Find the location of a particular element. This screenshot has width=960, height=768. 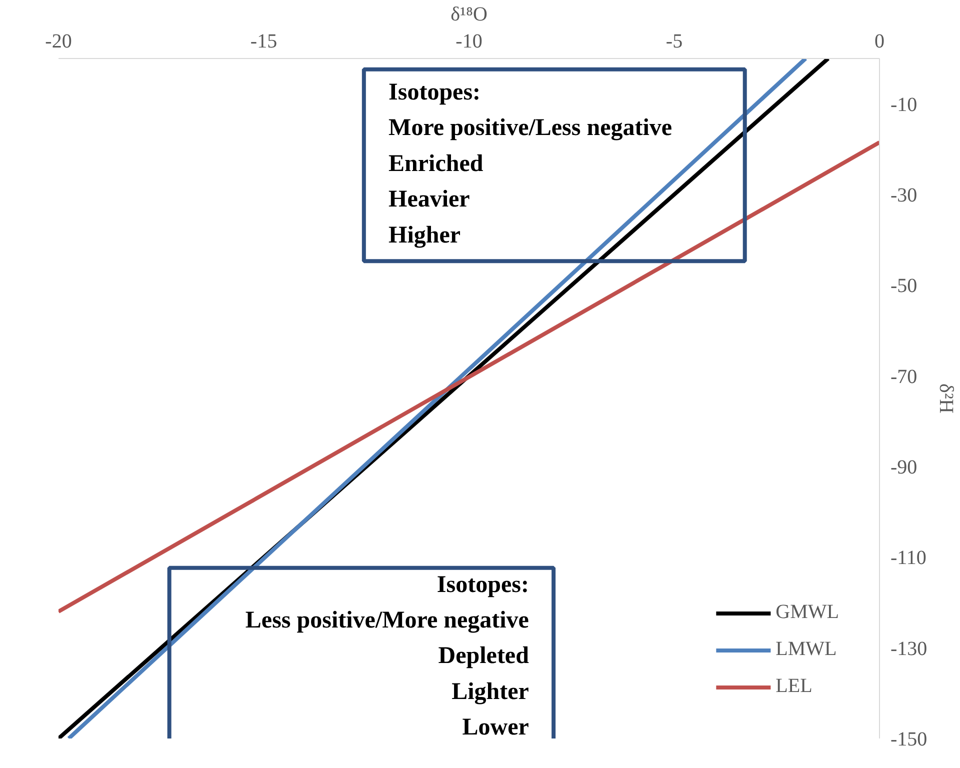

y-tick-label: -130 is located at coordinates (909, 649).